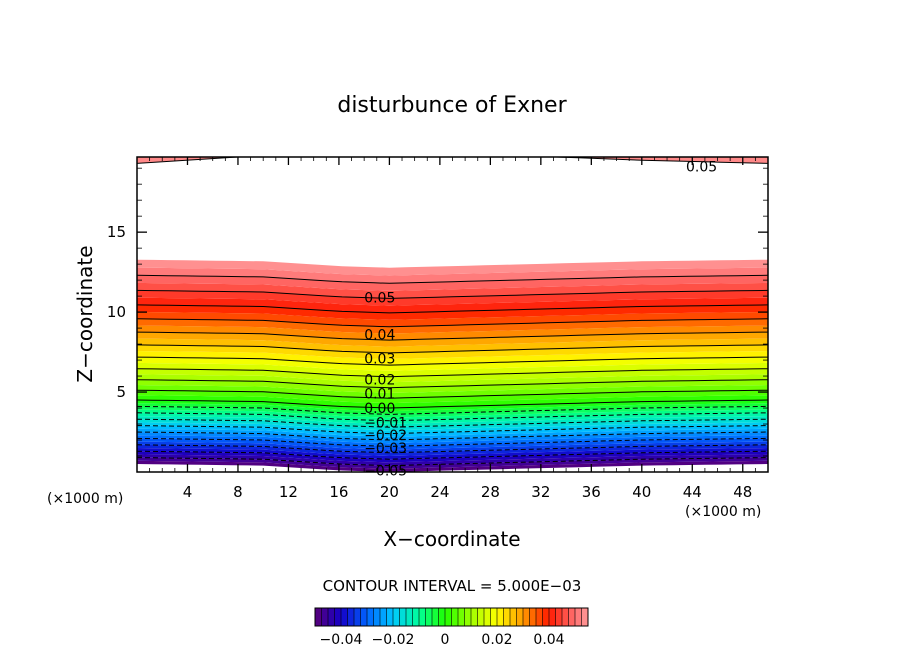 This screenshot has width=904, height=654. I want to click on x-axis-title: X−coordinate, so click(451, 539).